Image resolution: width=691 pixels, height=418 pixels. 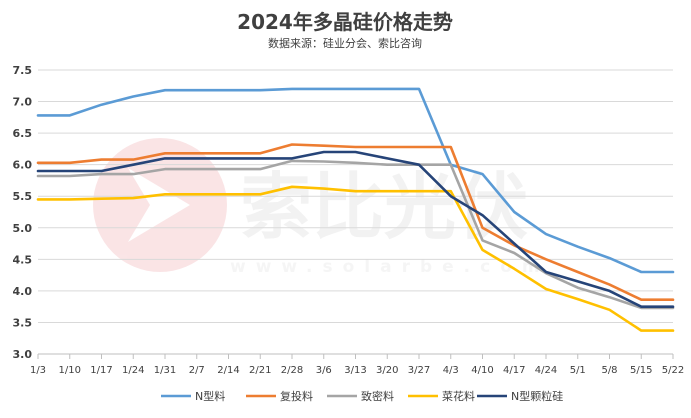 I want to click on y-tick-label: 4.5, so click(x=23, y=259).